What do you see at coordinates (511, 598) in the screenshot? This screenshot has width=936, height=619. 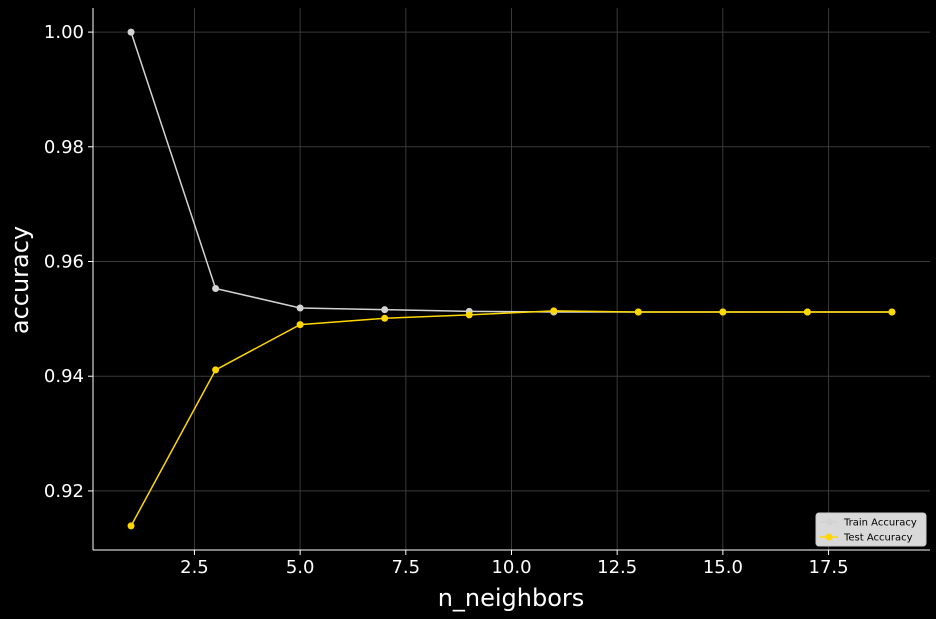 I see `x-axis-title: n_neighbors` at bounding box center [511, 598].